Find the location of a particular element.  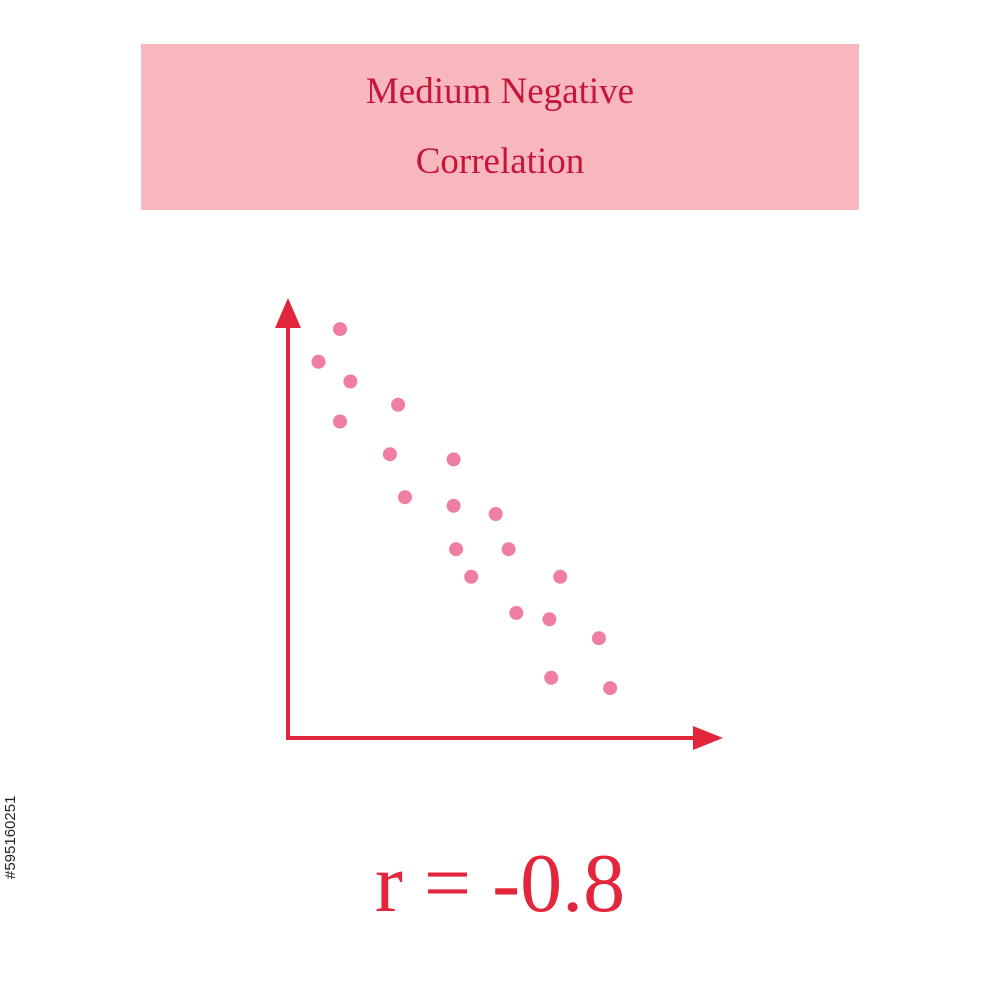

chart-title-line-1: Medium Negative is located at coordinates (500, 91).